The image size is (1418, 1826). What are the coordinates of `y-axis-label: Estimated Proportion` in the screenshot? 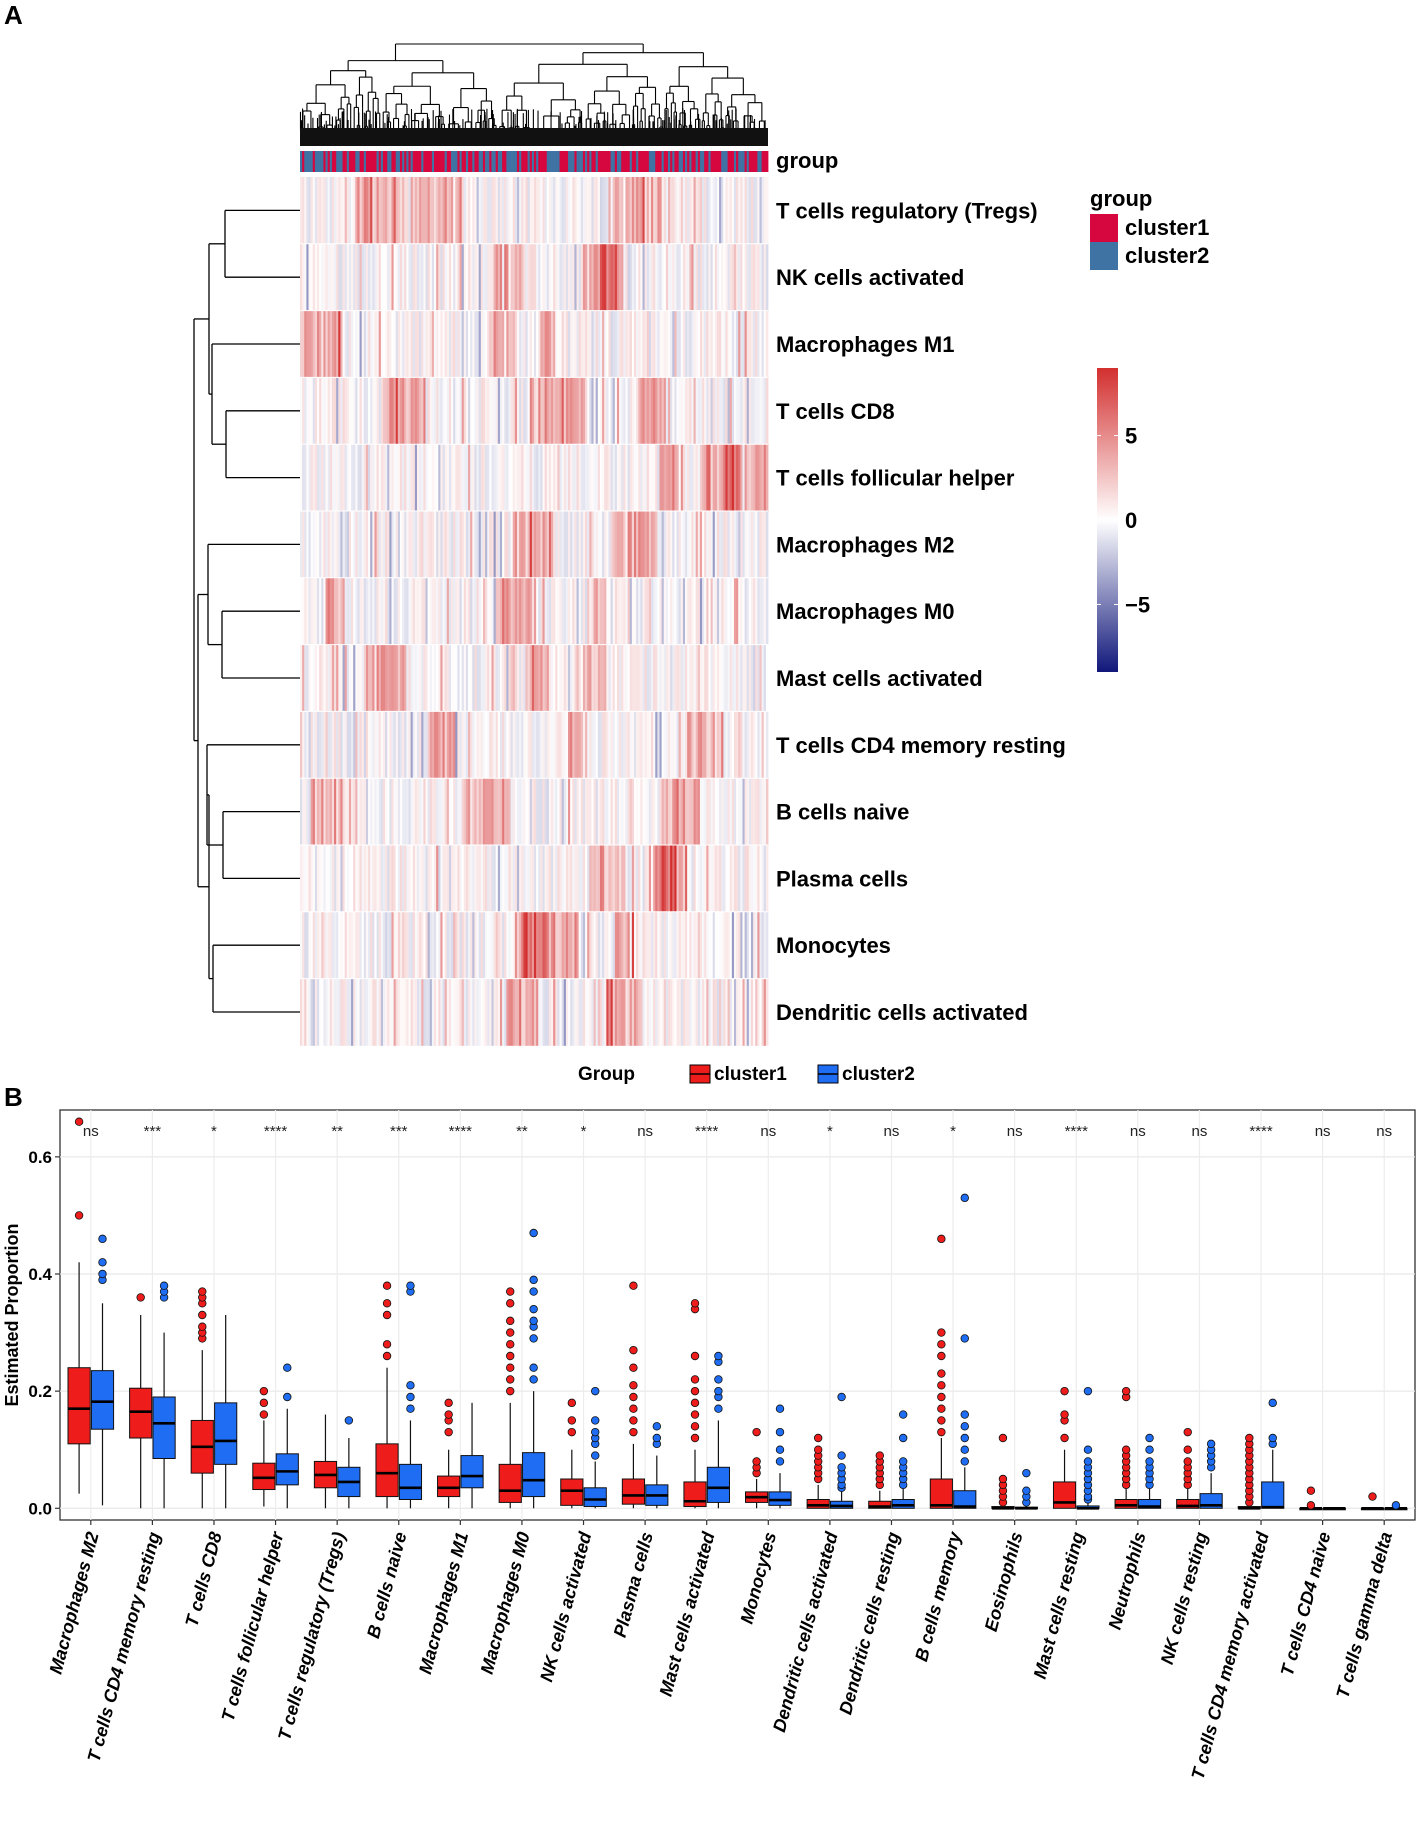 It's located at (12, 1314).